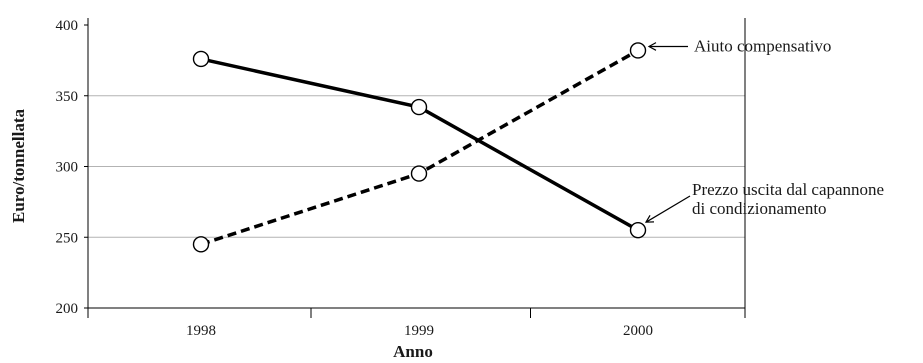 The image size is (923, 363). What do you see at coordinates (67, 168) in the screenshot?
I see `y-tick-label-300: 300` at bounding box center [67, 168].